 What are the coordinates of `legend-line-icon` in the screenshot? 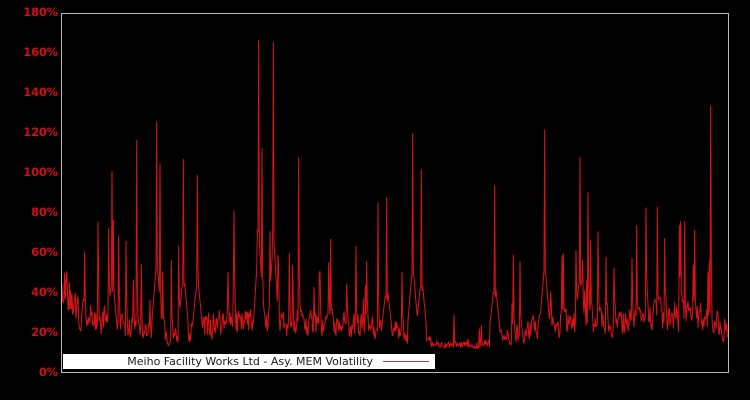 It's located at (406, 361).